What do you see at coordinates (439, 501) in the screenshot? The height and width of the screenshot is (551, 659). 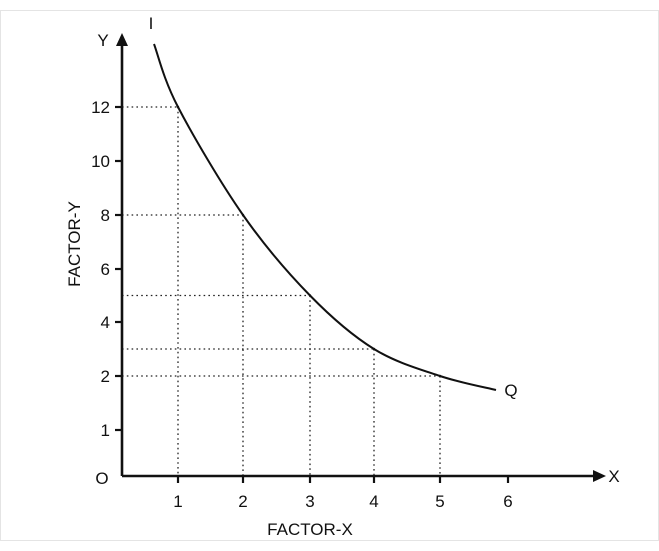 I see `x-tick-label: 5` at bounding box center [439, 501].